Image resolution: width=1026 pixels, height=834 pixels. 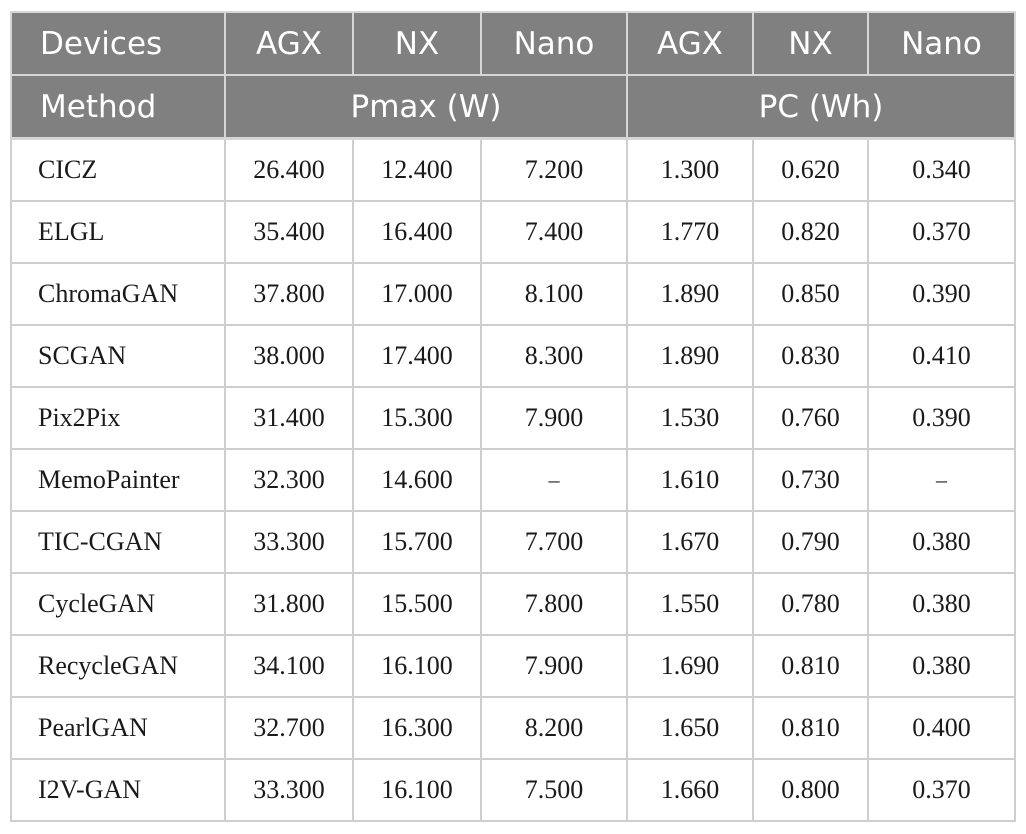 I want to click on pc-group-header: PC (Wh), so click(x=821, y=107).